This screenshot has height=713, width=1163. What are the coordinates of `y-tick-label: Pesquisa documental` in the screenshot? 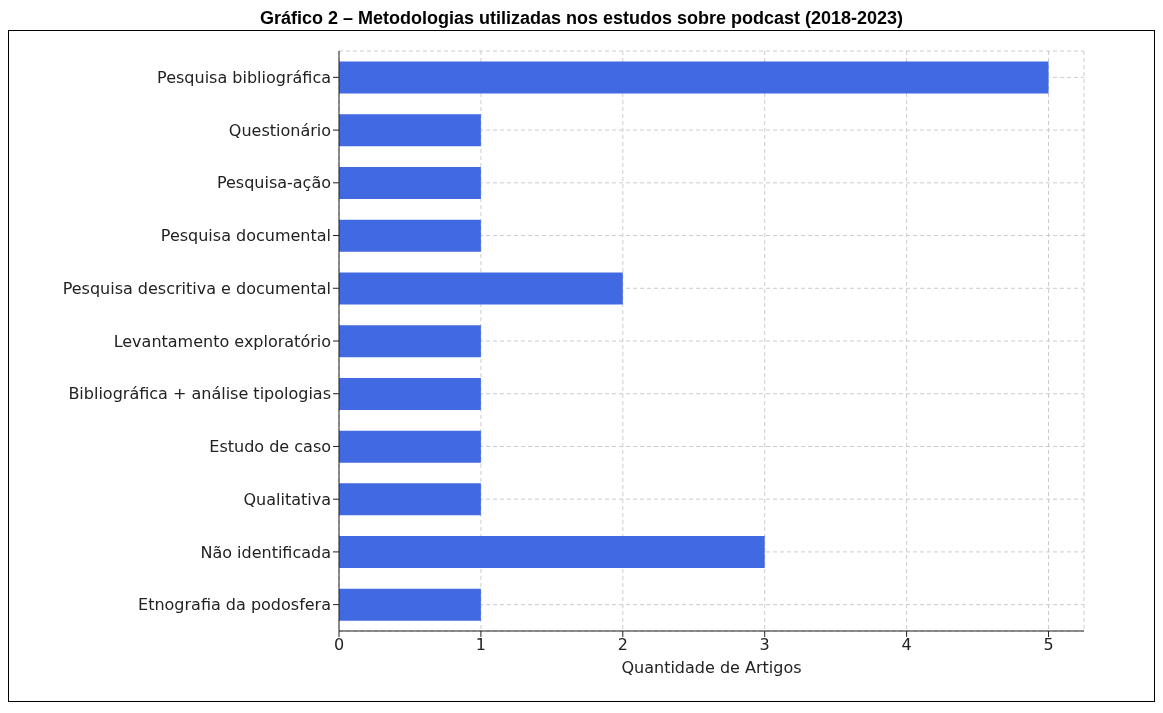 It's located at (245, 236).